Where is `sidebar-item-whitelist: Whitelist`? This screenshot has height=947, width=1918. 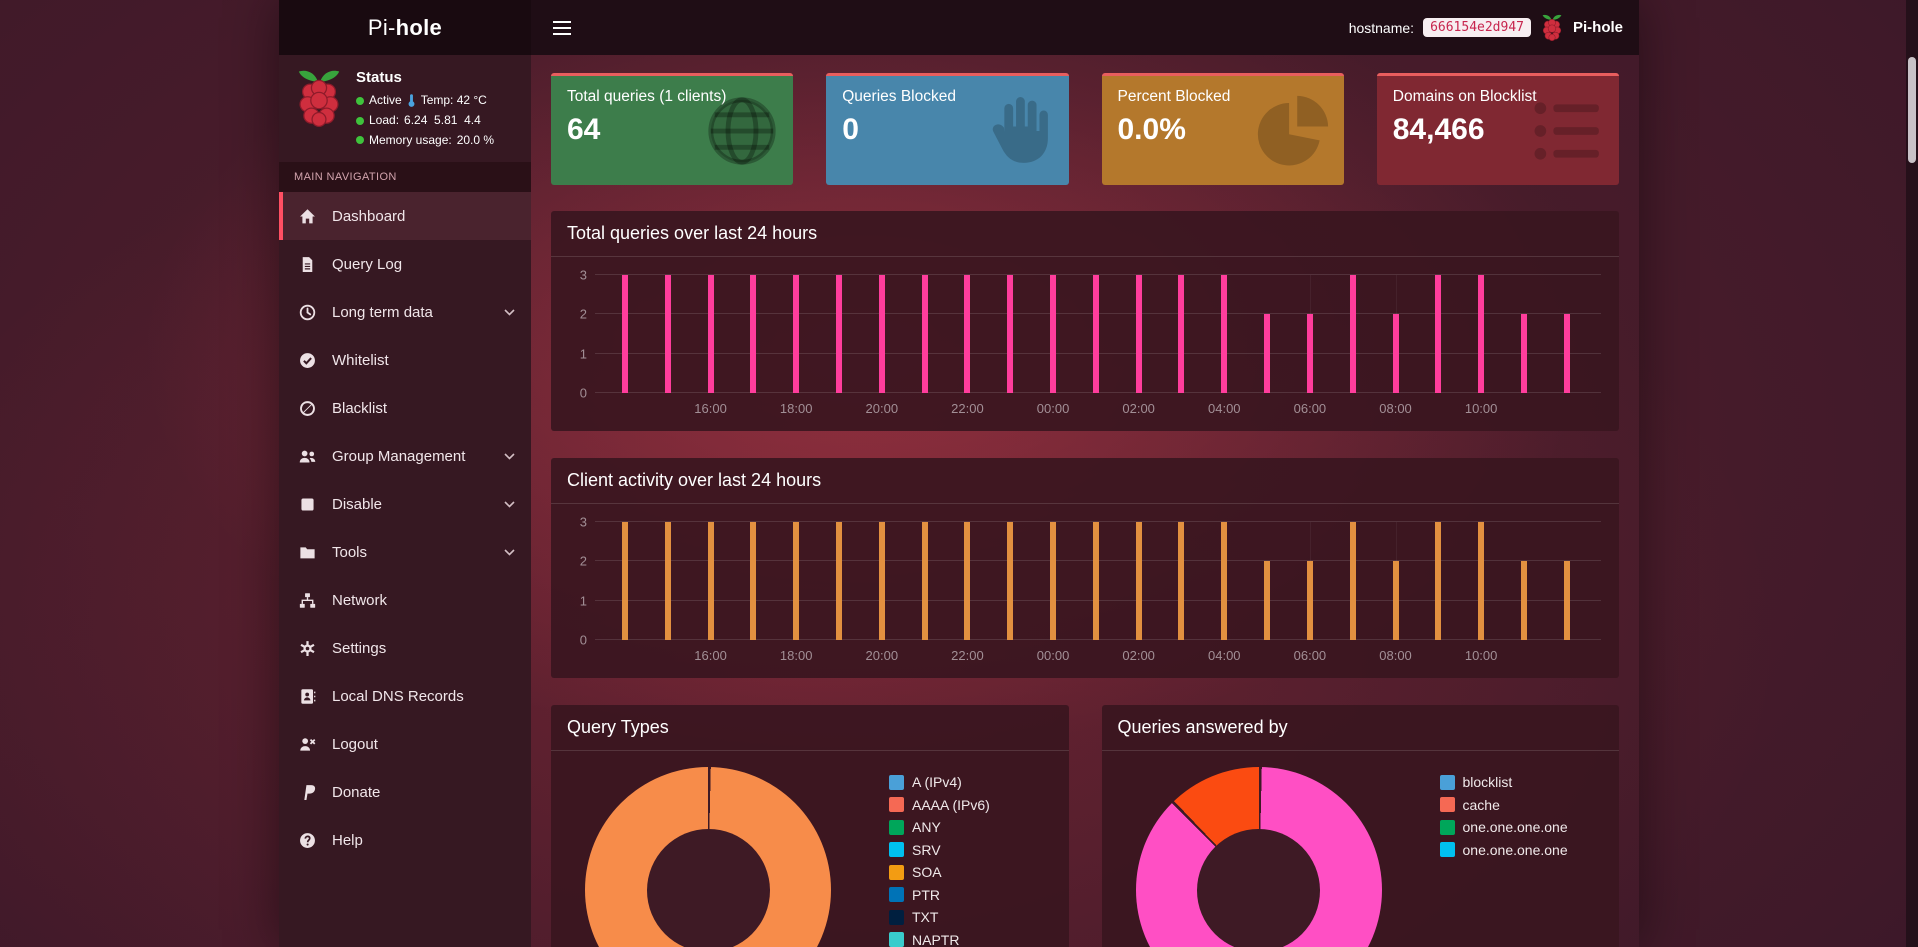
sidebar-item-whitelist: Whitelist is located at coordinates (405, 360).